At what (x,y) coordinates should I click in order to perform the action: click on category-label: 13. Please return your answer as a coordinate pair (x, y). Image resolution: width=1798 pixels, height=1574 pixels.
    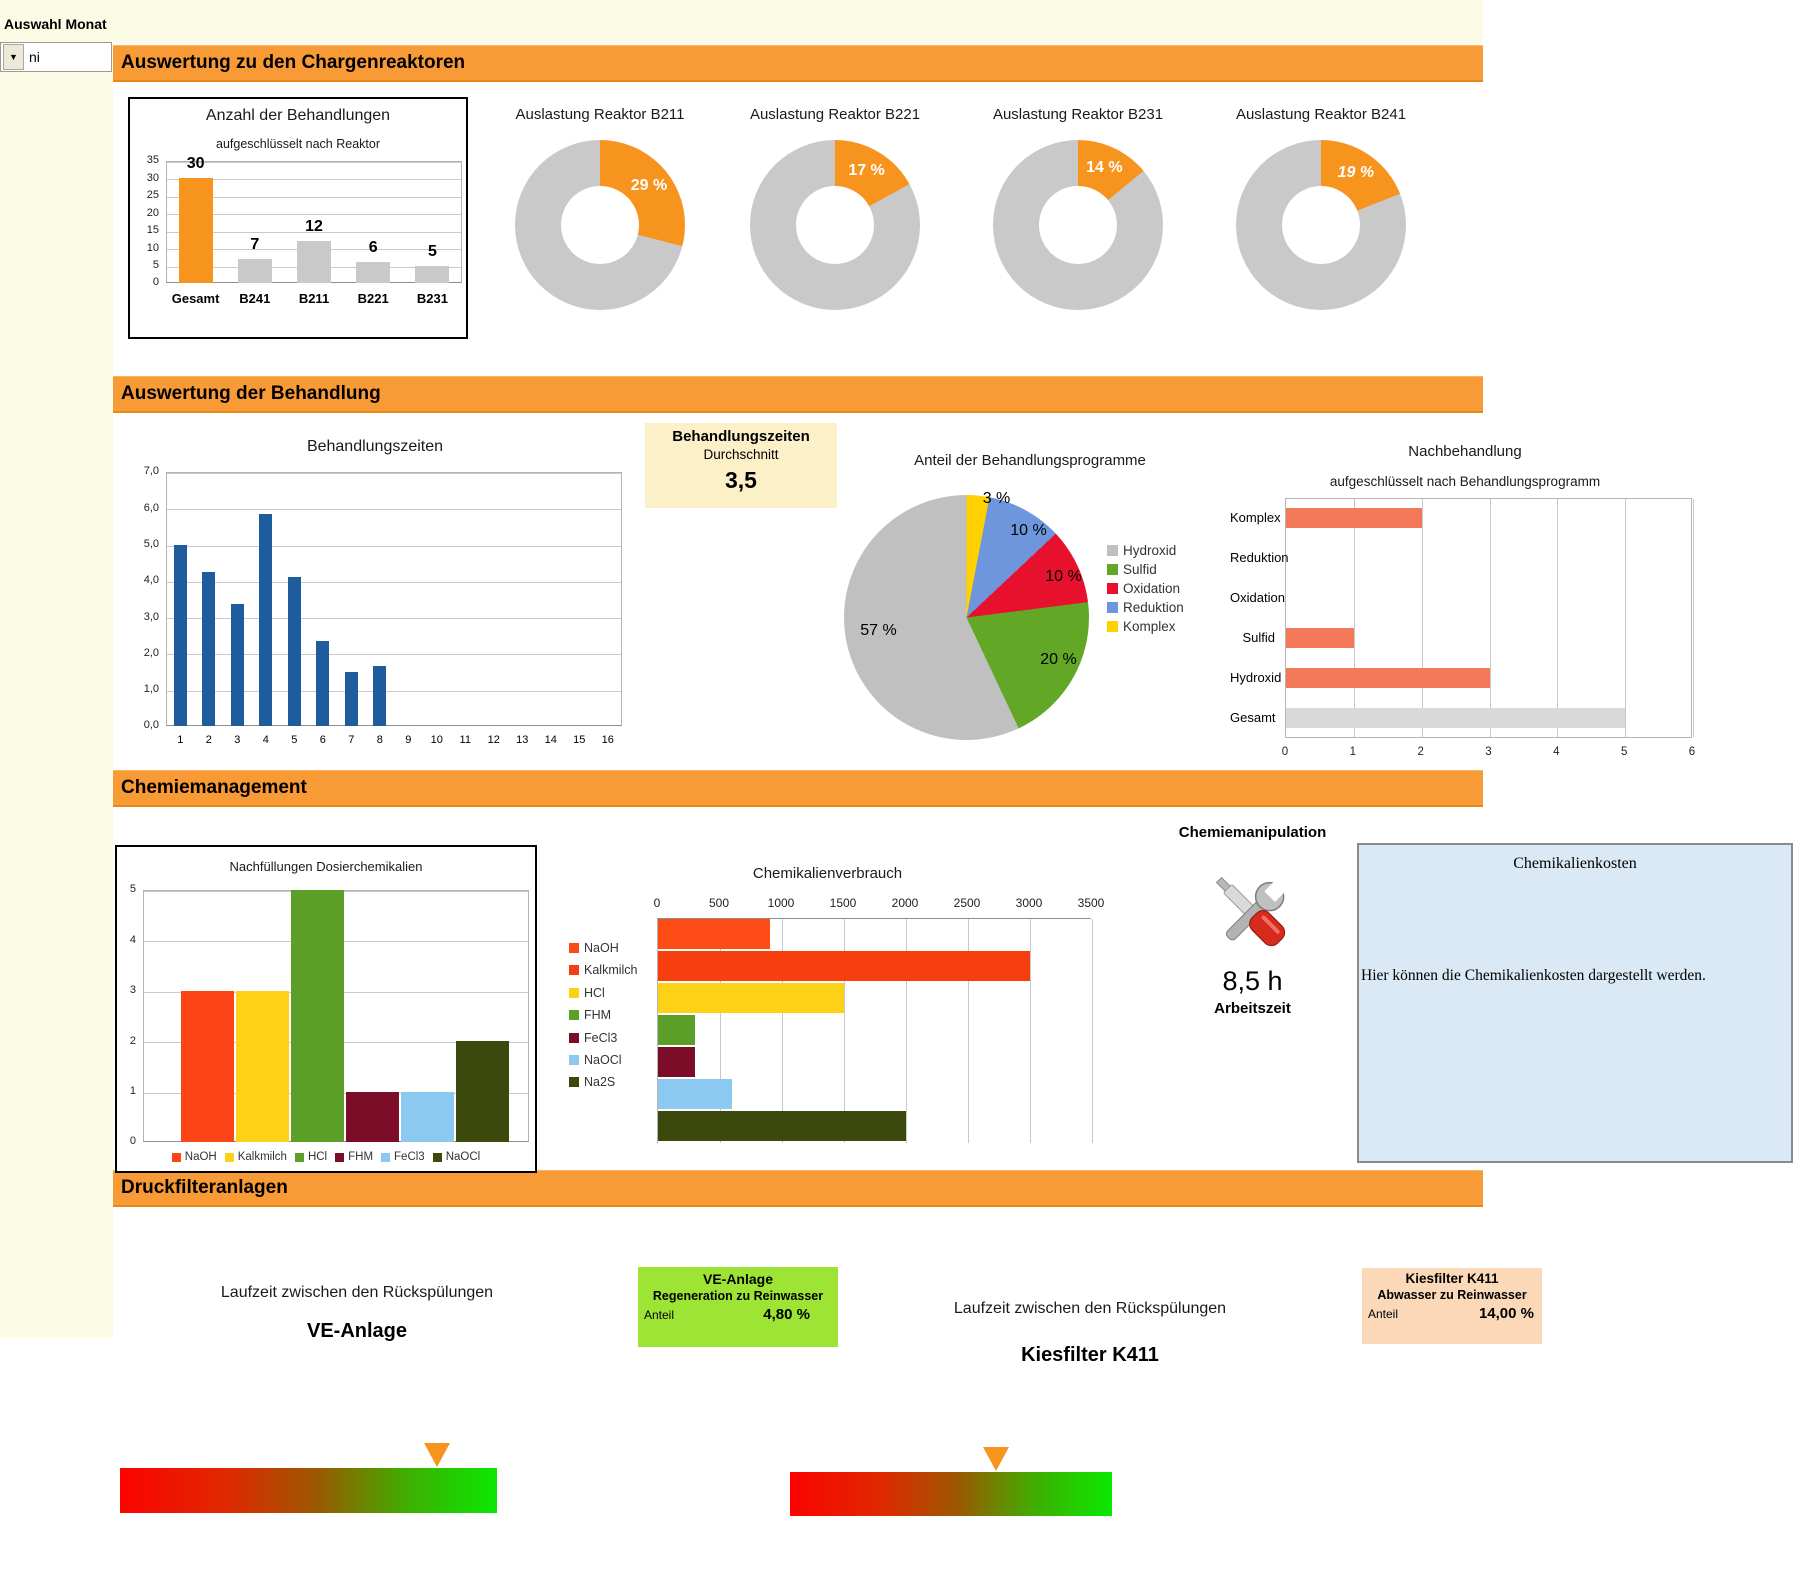
    Looking at the image, I should click on (522, 740).